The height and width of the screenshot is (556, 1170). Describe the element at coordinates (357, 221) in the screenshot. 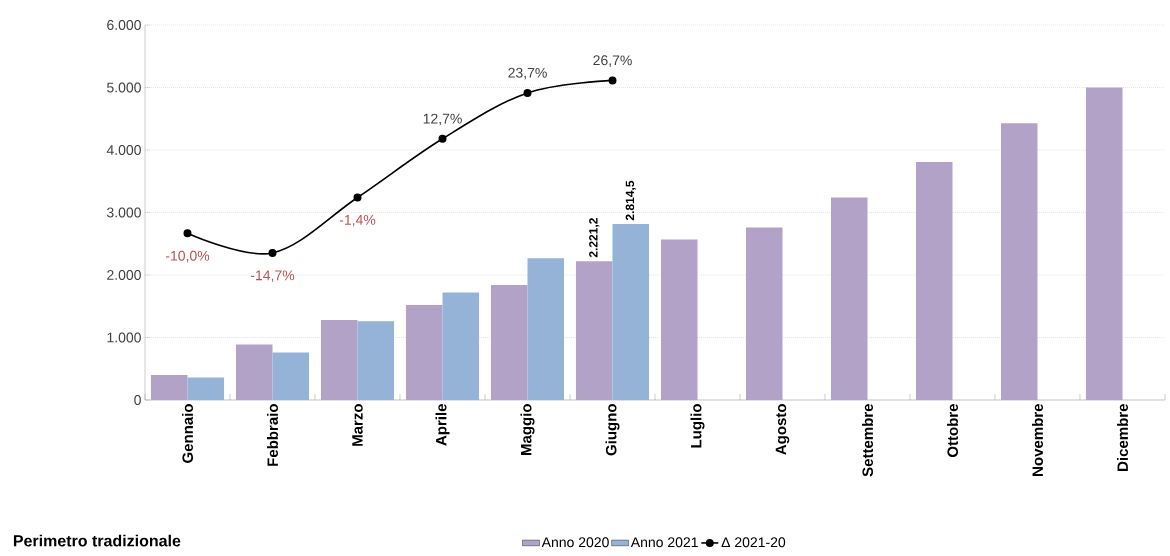

I see `data-label: -1,4%` at that location.